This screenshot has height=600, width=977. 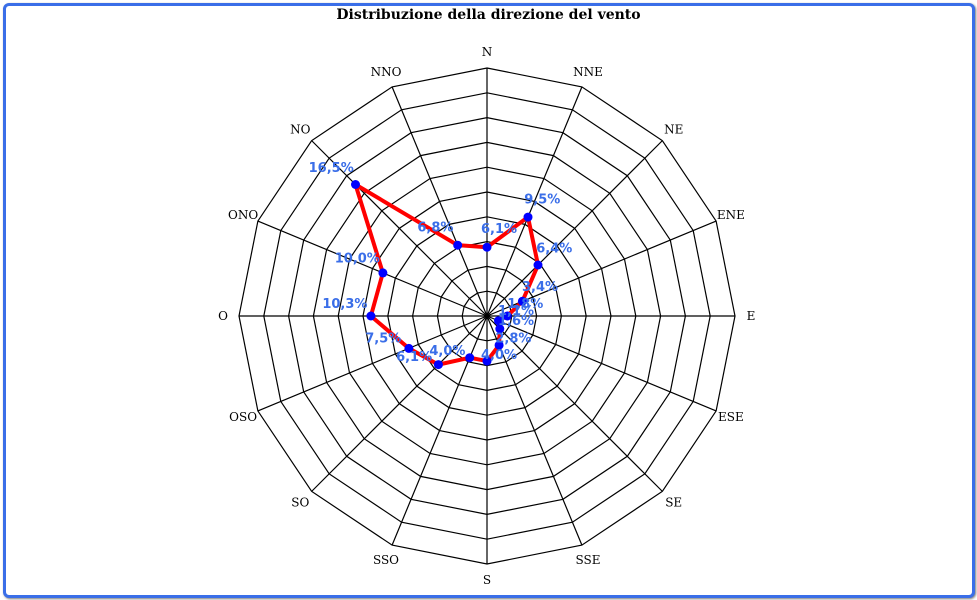 I want to click on direction-label: S, so click(x=487, y=580).